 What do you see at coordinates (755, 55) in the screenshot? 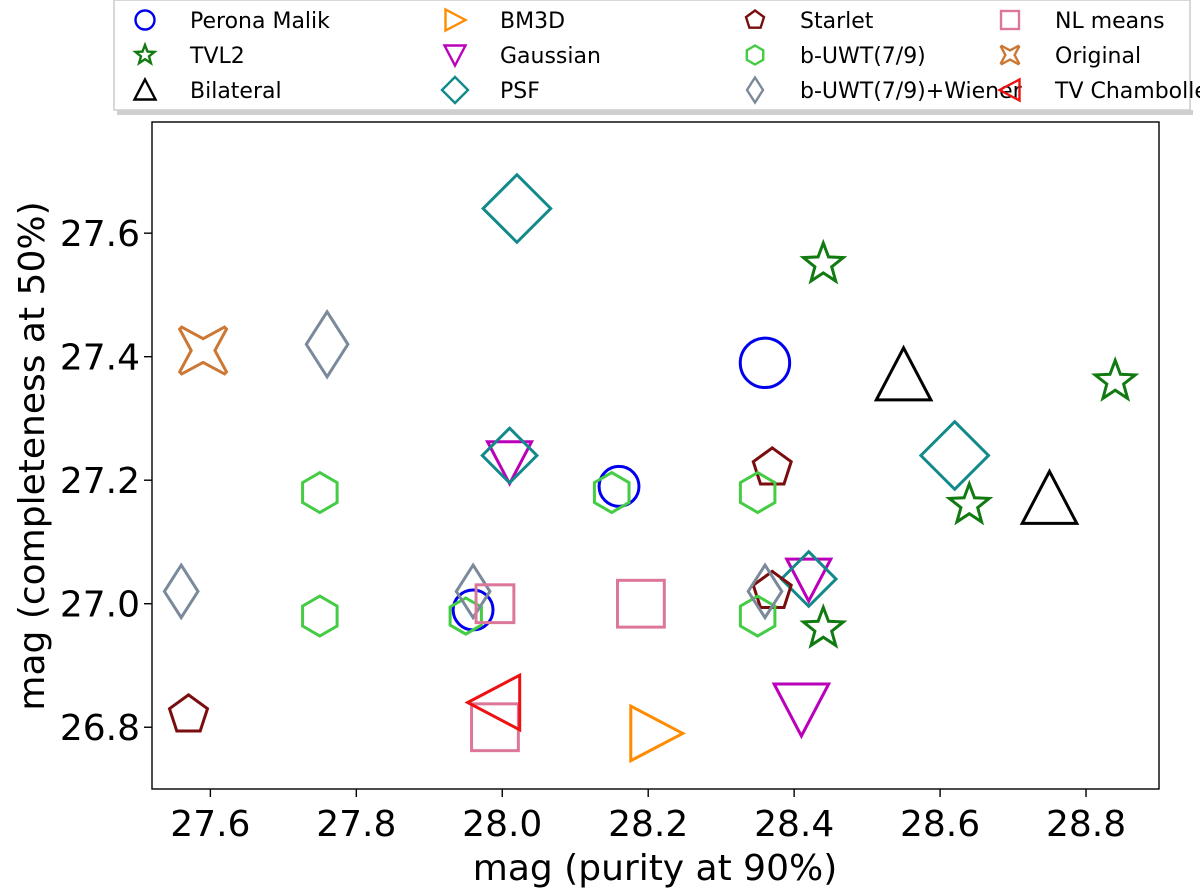
I see `legend-marker-b-uwt-7-9-` at bounding box center [755, 55].